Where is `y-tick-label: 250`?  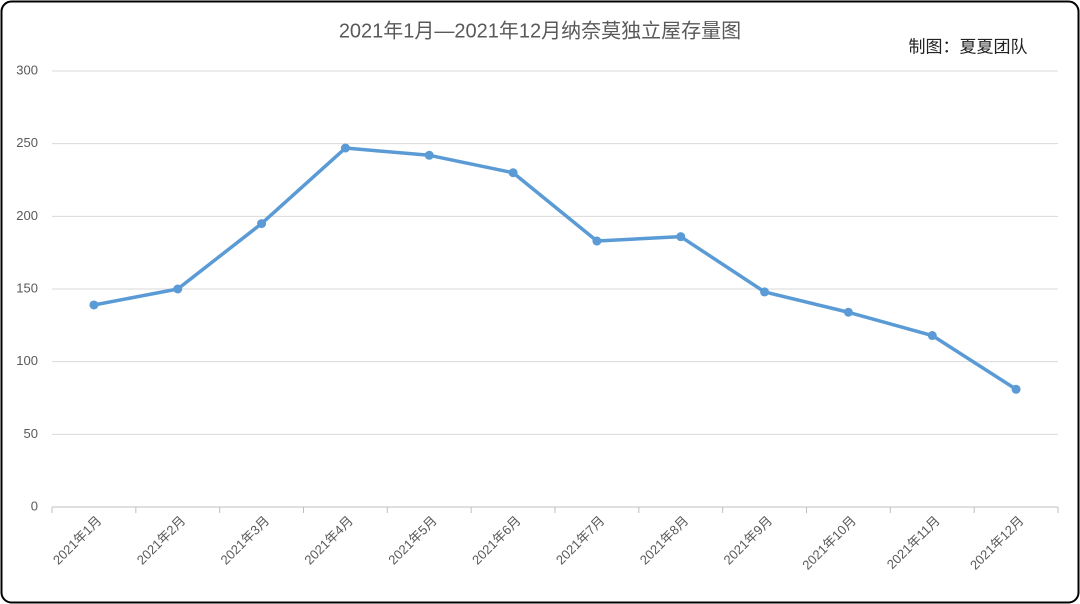 y-tick-label: 250 is located at coordinates (27, 142).